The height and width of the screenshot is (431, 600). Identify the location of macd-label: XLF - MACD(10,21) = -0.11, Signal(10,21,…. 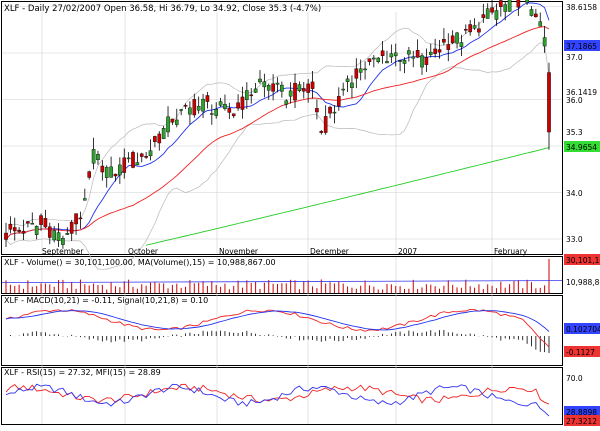
(106, 300).